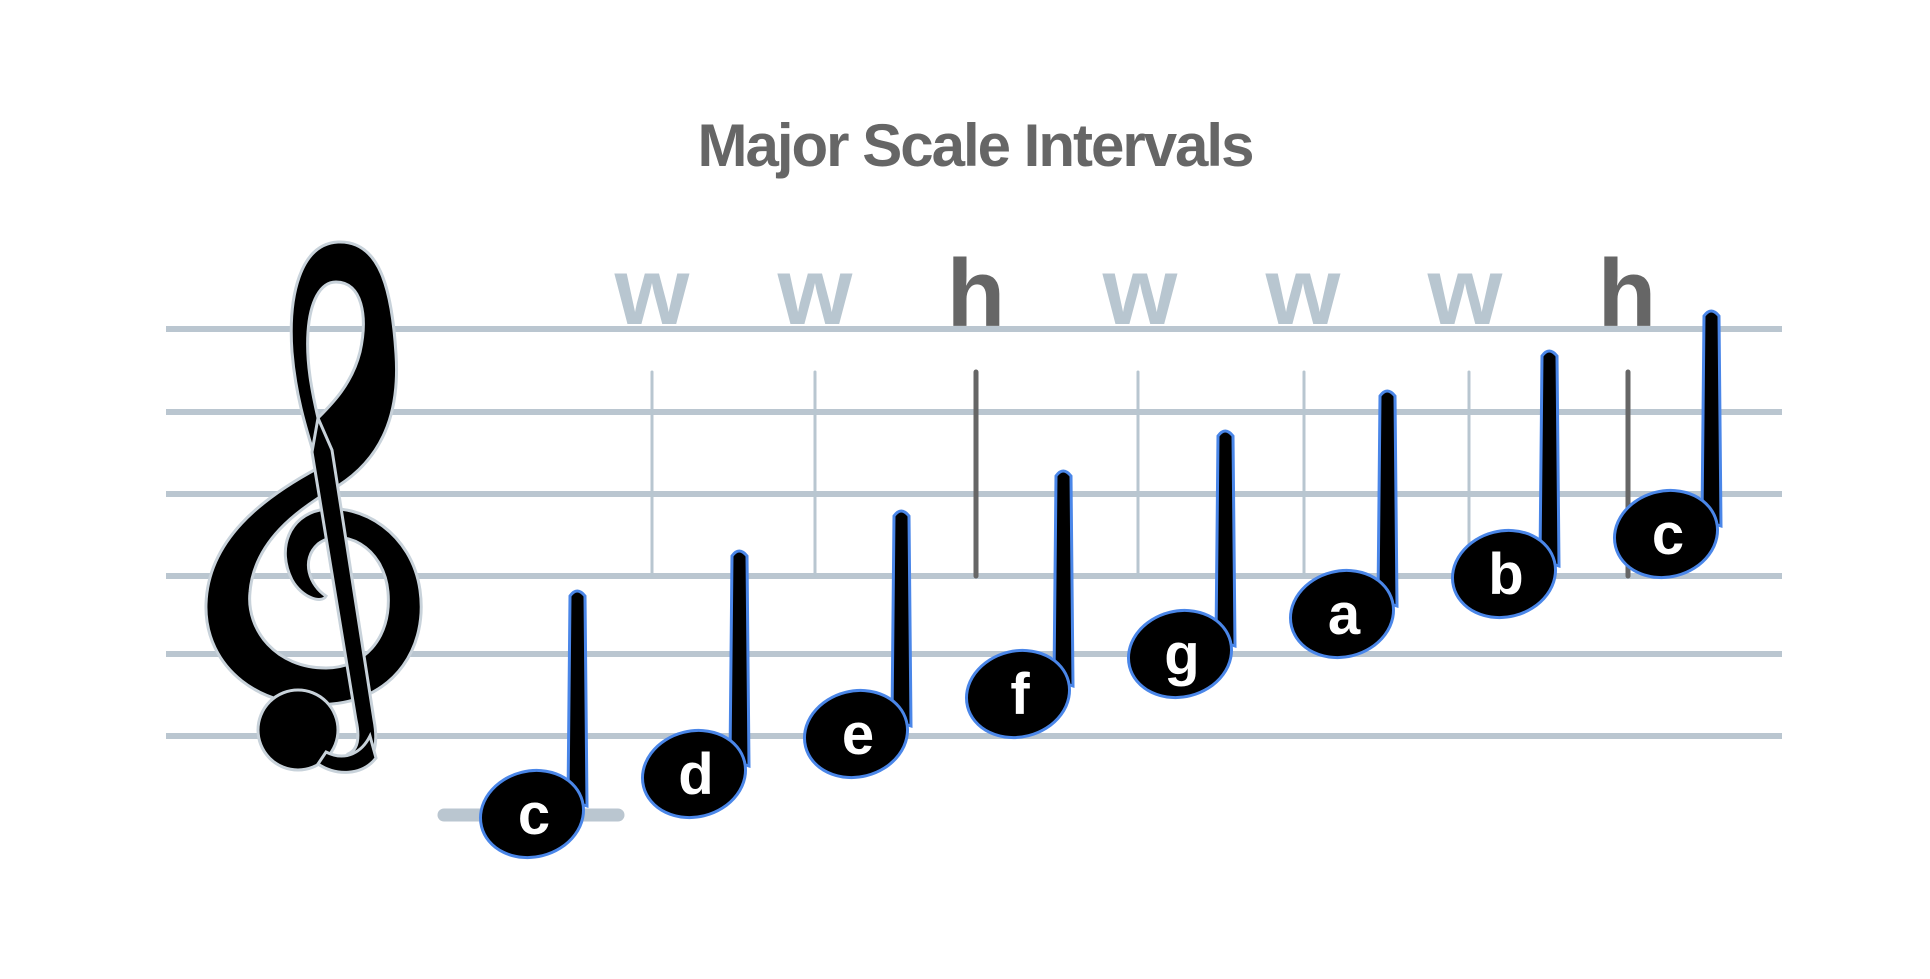 The image size is (1930, 979). Describe the element at coordinates (1343, 524) in the screenshot. I see `note-5: a` at that location.